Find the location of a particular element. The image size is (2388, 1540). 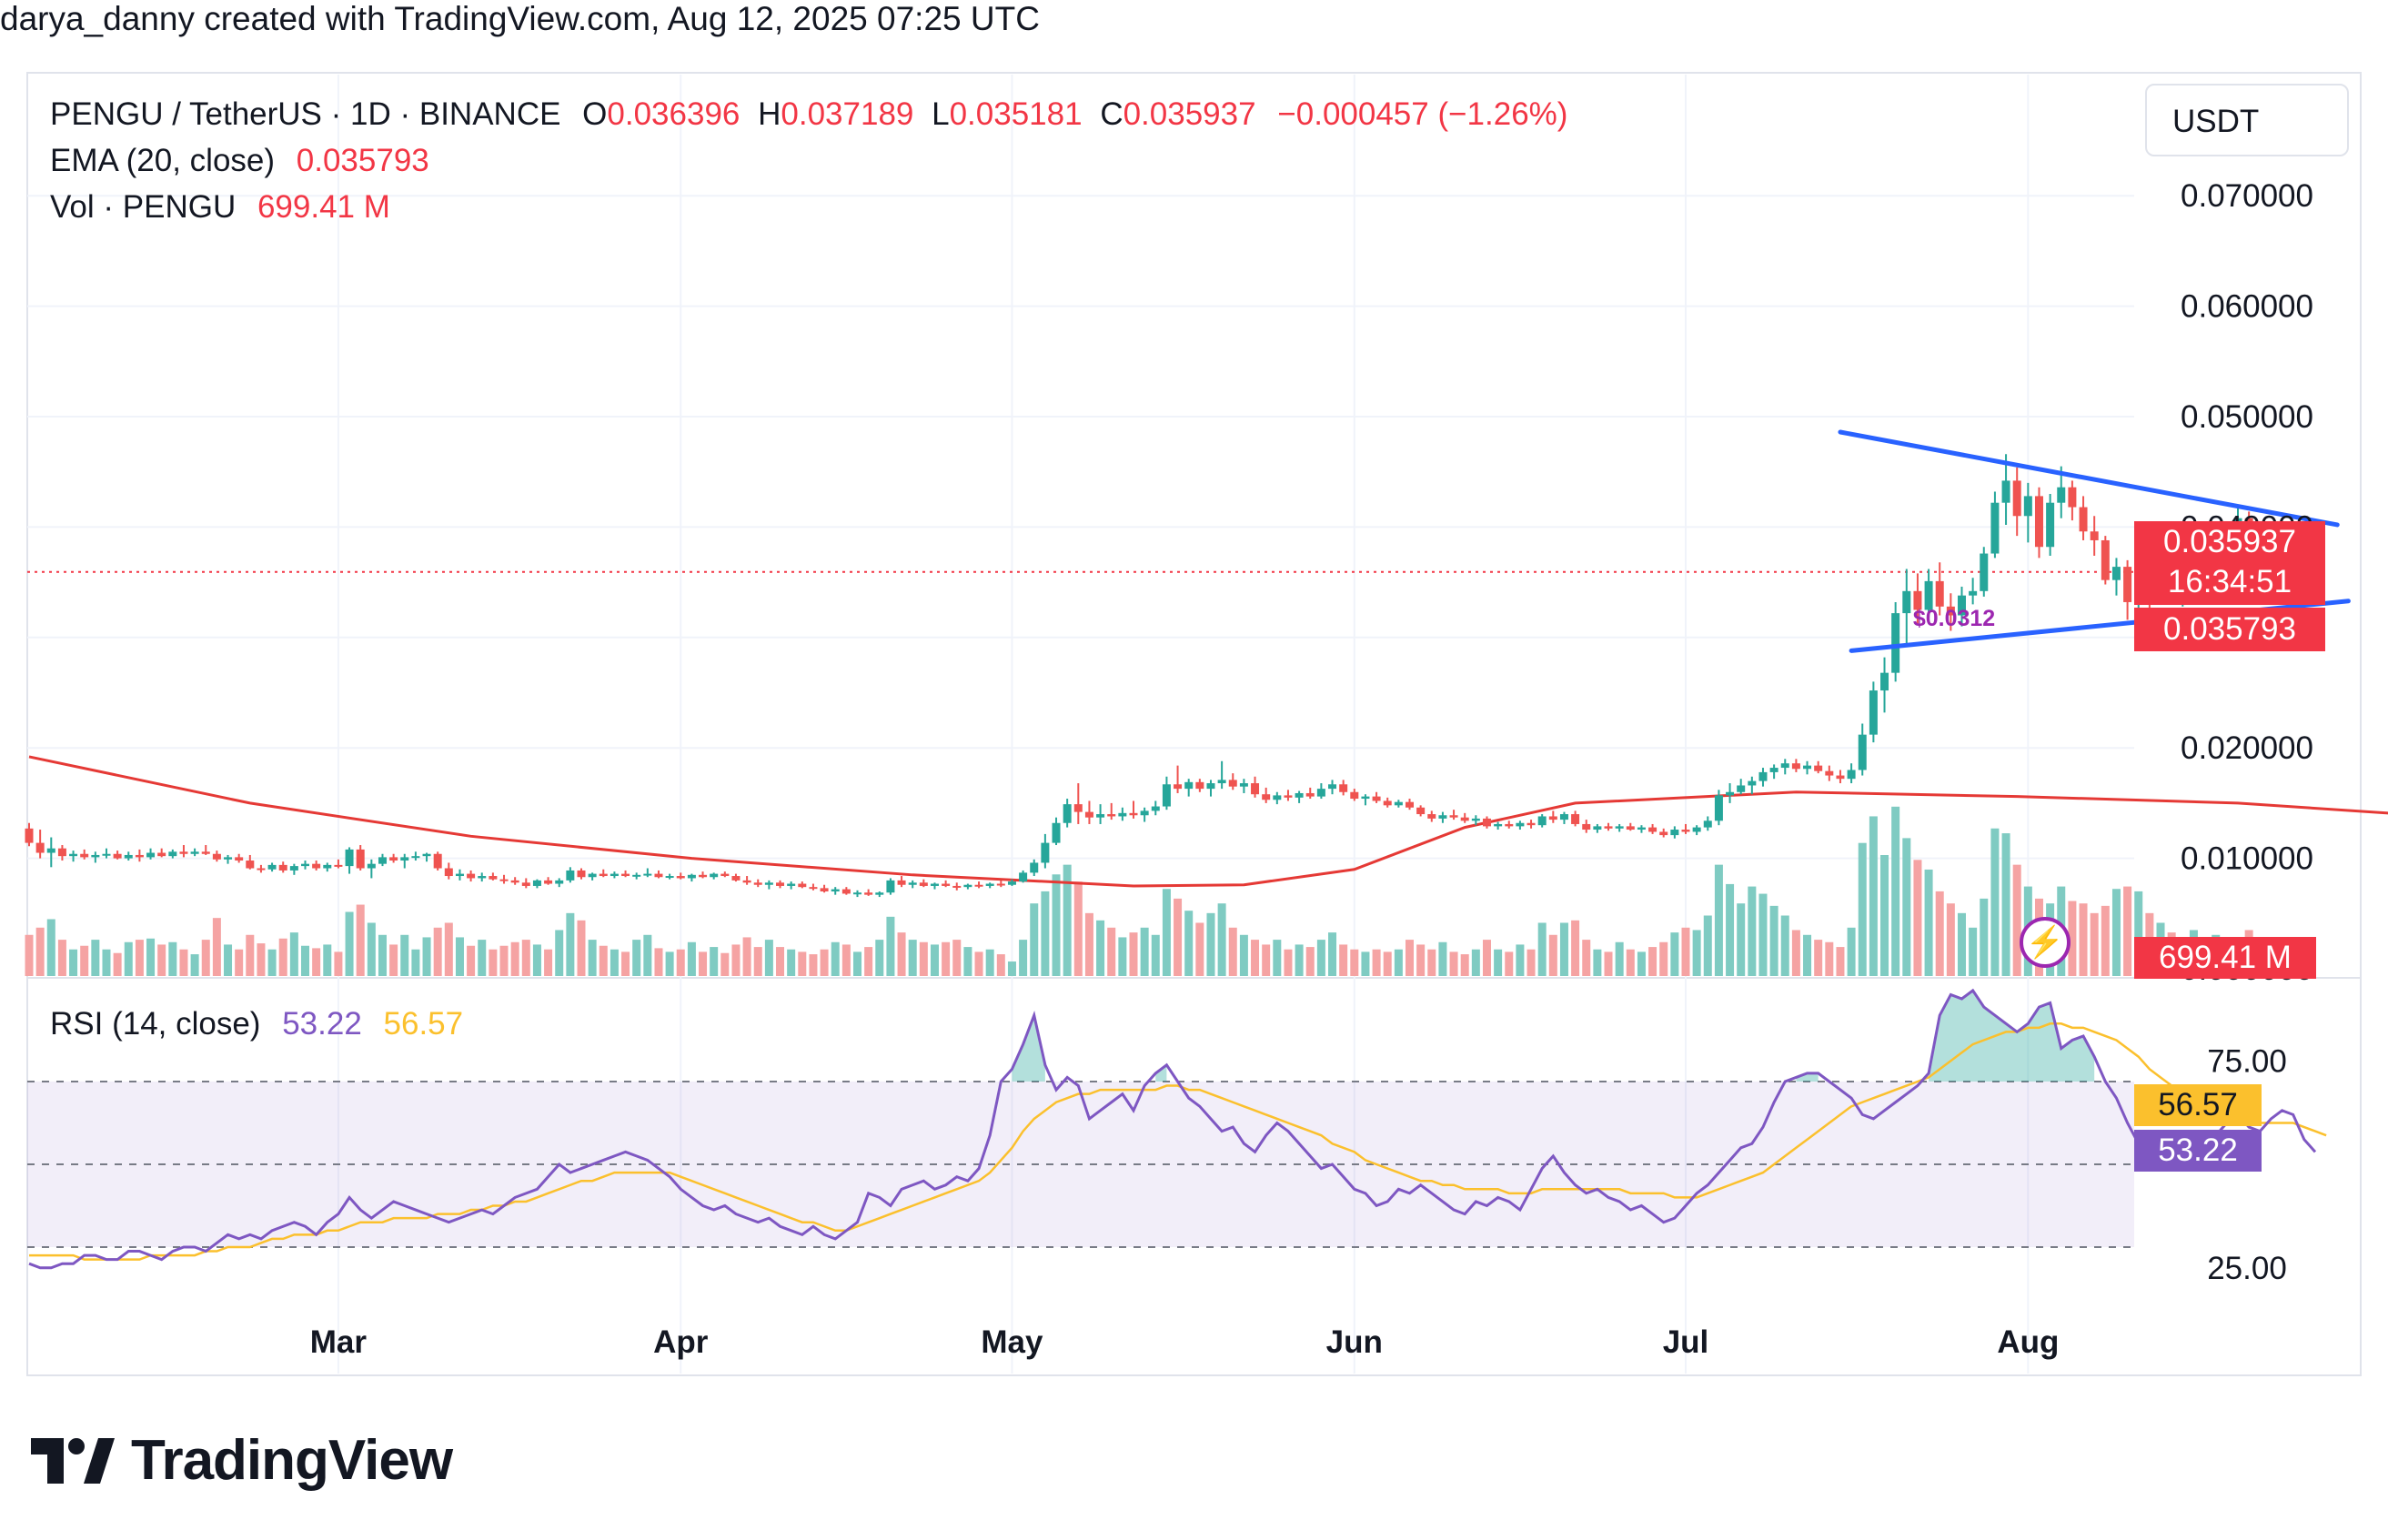

legend-ema-value: 0.035793 is located at coordinates (362, 160).